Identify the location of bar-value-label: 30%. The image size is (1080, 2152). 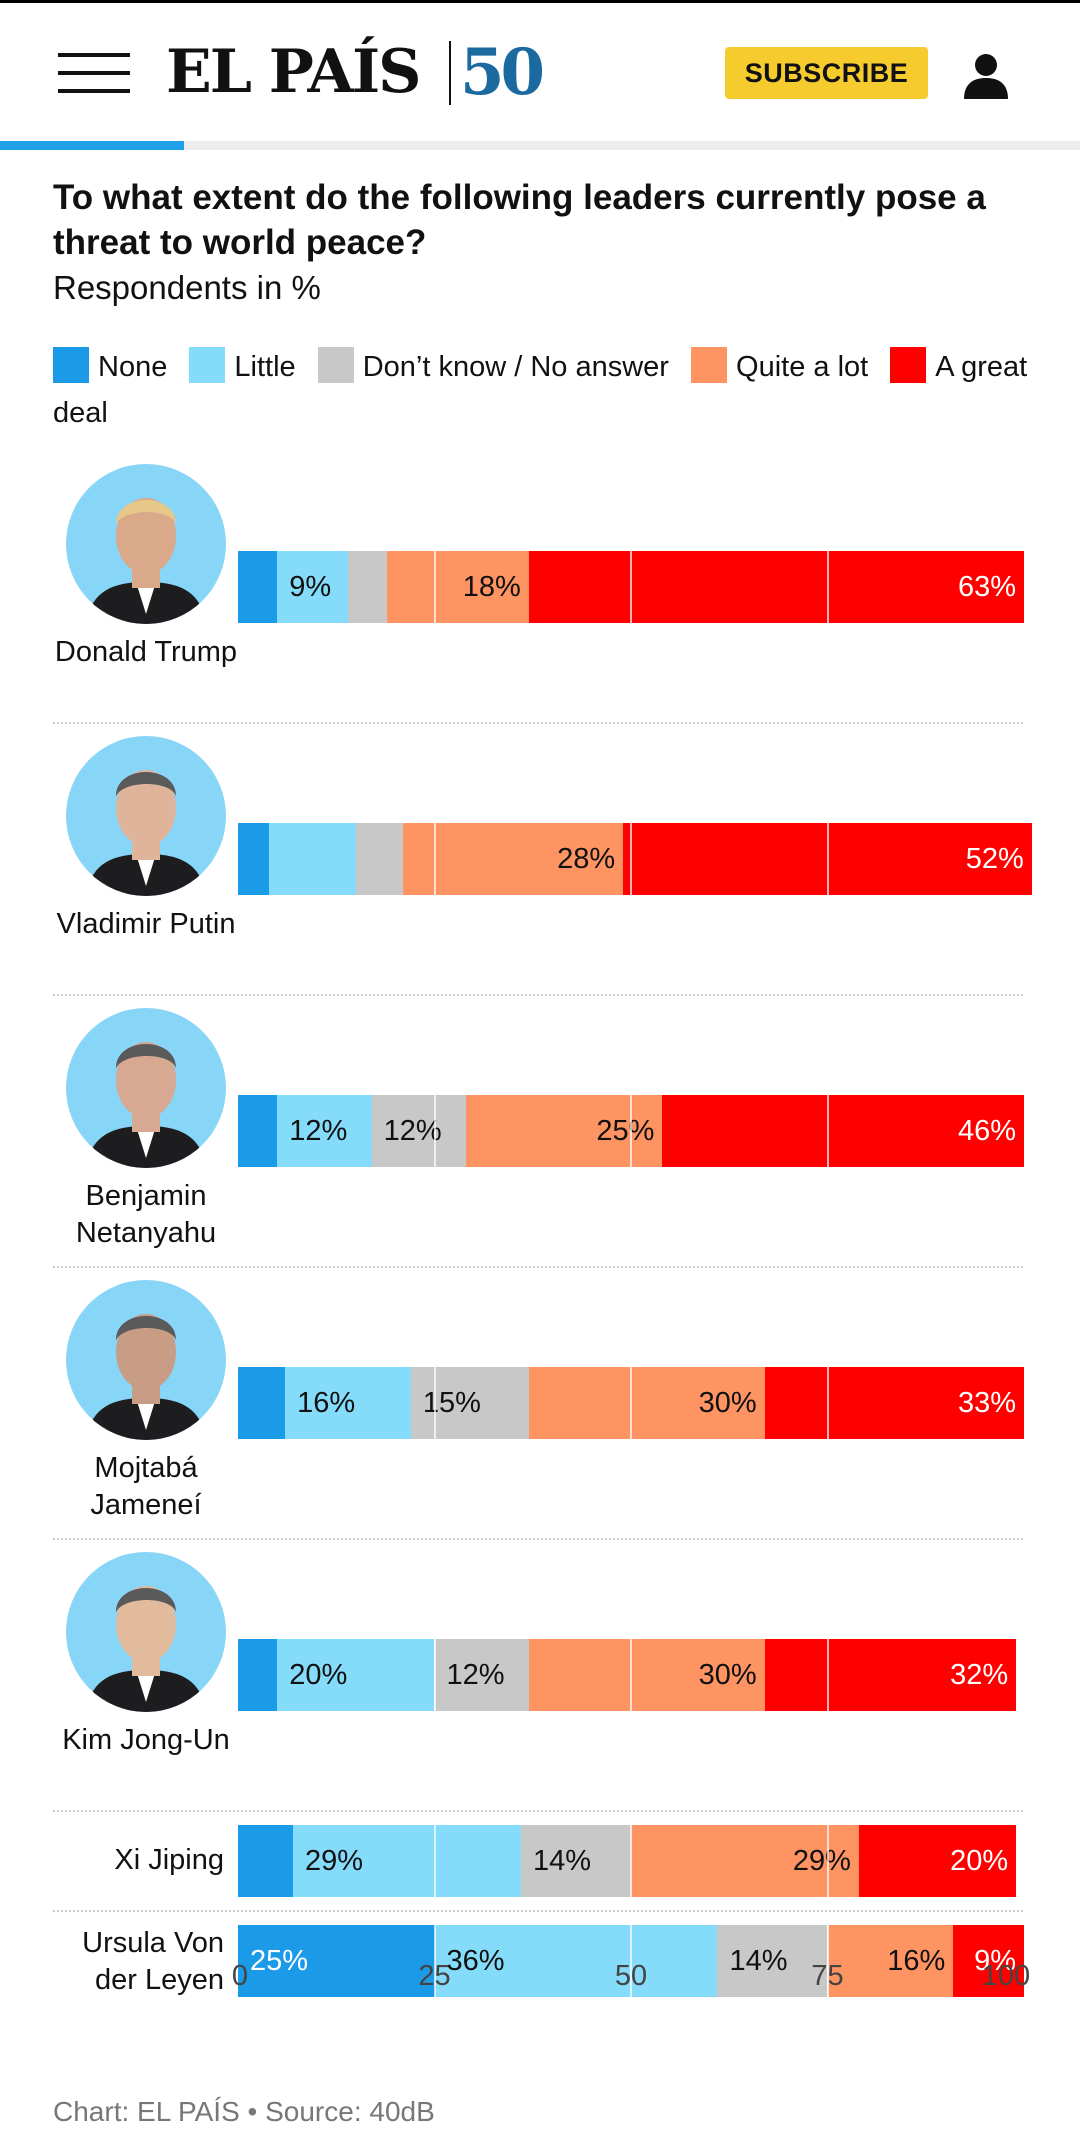
(727, 1403).